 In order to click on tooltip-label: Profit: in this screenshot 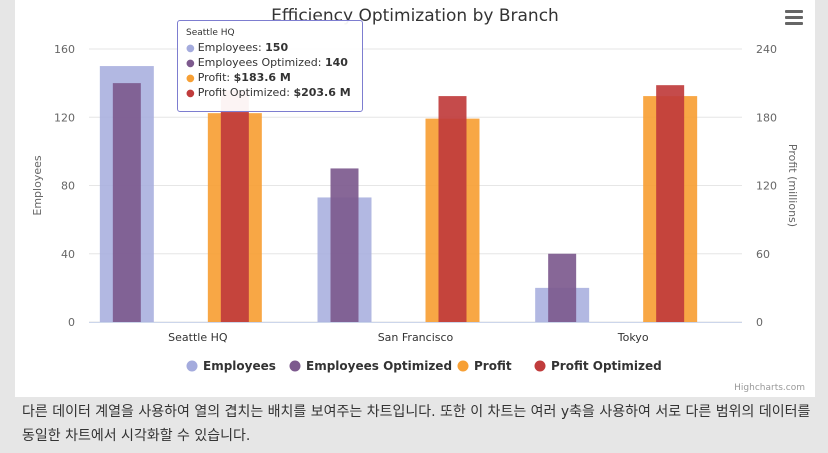, I will do `click(214, 77)`.